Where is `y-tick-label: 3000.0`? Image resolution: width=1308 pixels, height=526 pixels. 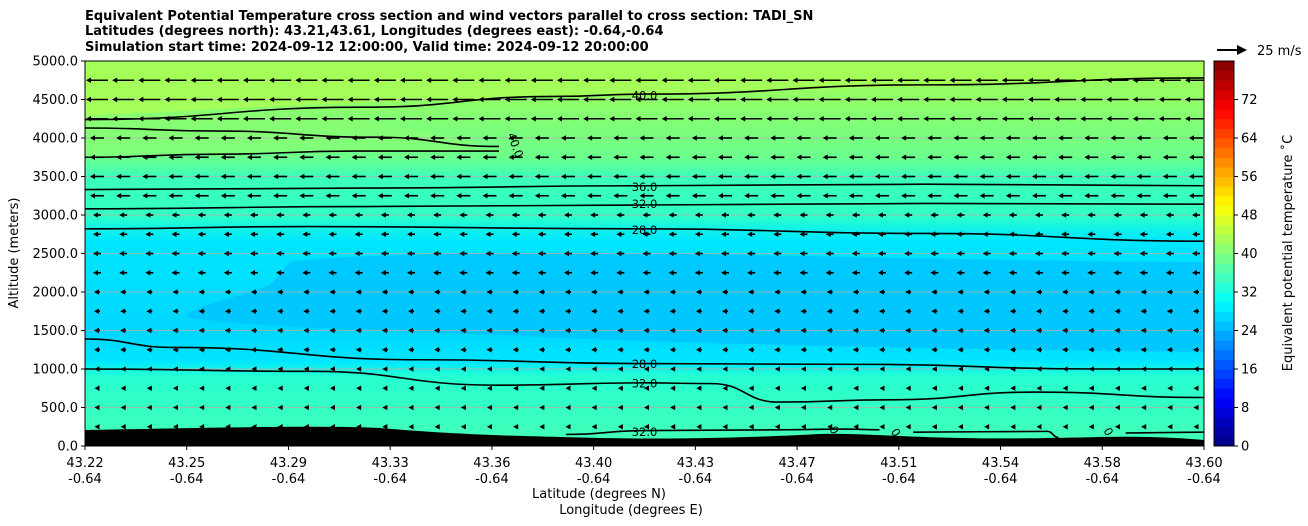
y-tick-label: 3000.0 is located at coordinates (56, 216).